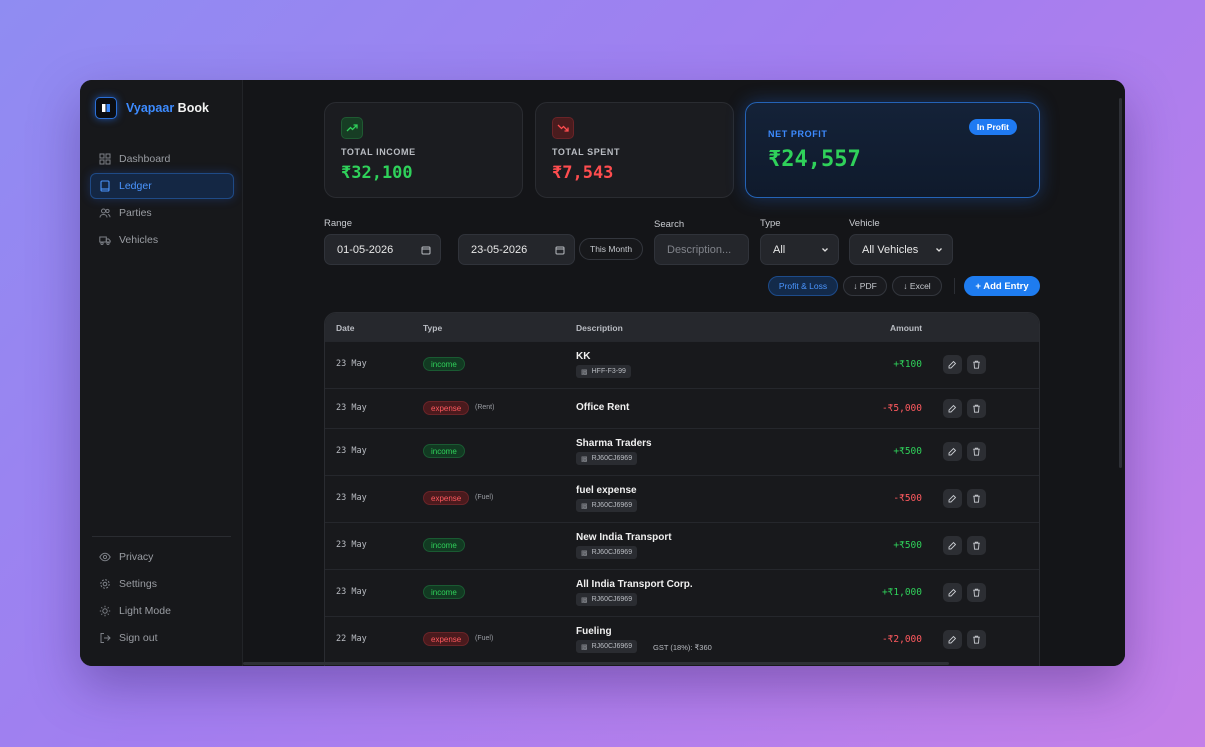  Describe the element at coordinates (105, 584) in the screenshot. I see `gear-icon` at that location.